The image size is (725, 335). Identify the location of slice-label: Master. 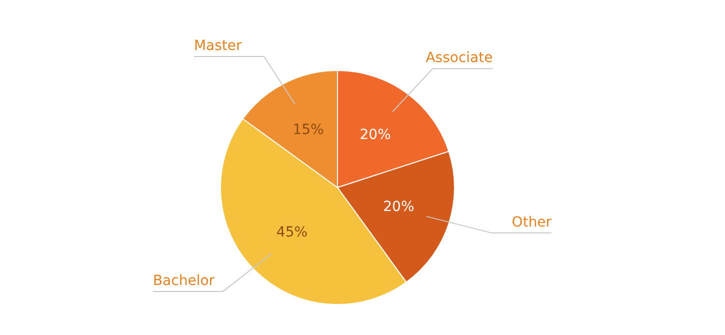
(218, 46).